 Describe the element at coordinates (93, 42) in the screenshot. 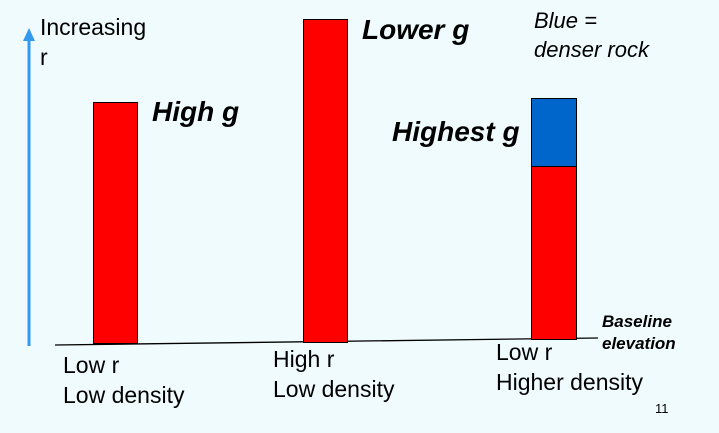

I see `axis-label: Increasing r` at that location.